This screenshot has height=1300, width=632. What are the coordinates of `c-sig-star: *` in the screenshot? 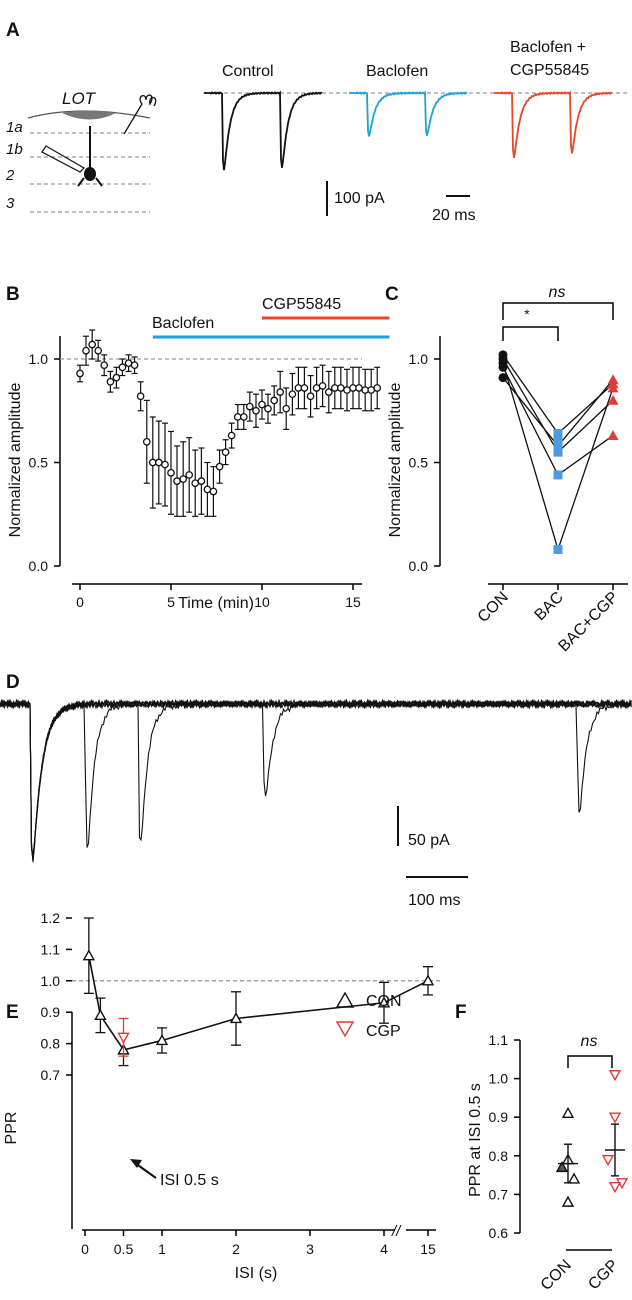 It's located at (527, 314).